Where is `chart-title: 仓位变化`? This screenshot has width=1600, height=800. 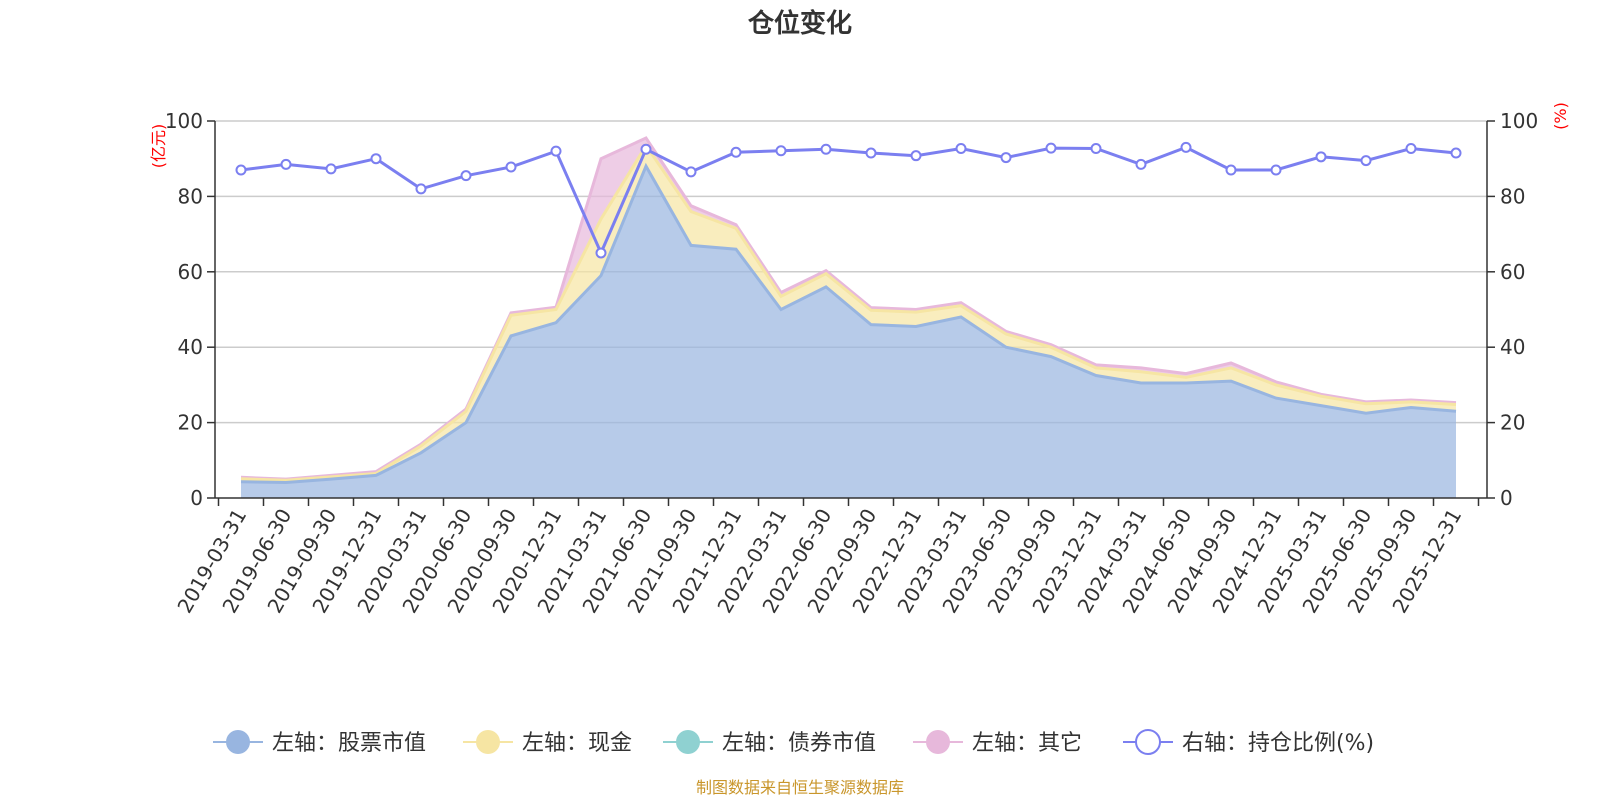 chart-title: 仓位变化 is located at coordinates (799, 23).